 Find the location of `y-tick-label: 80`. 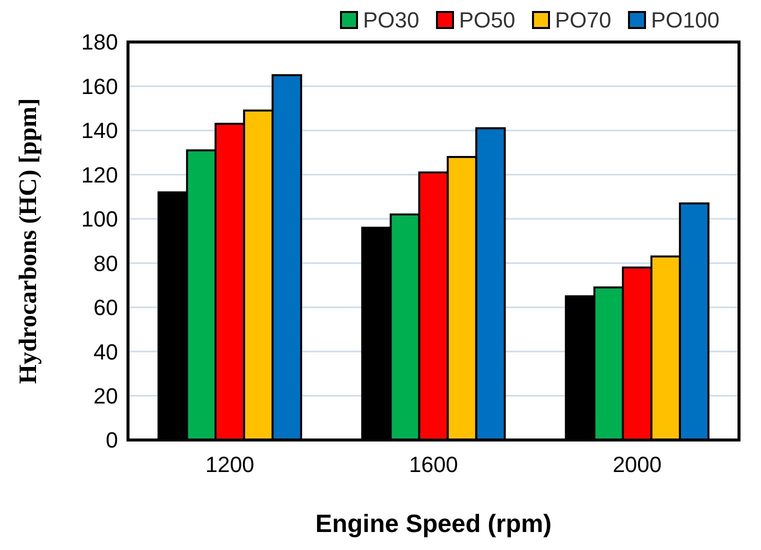

y-tick-label: 80 is located at coordinates (106, 263).